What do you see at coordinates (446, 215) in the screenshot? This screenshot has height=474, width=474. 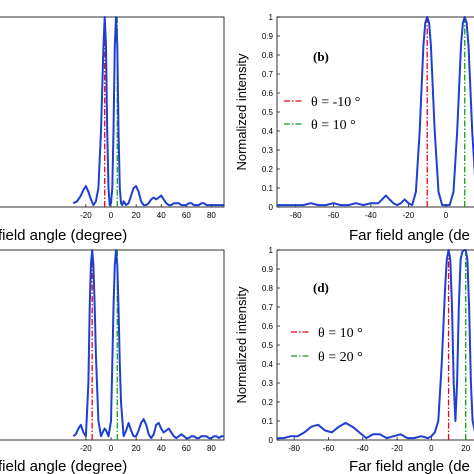 I see `panel-b-xtick-label: 0` at bounding box center [446, 215].